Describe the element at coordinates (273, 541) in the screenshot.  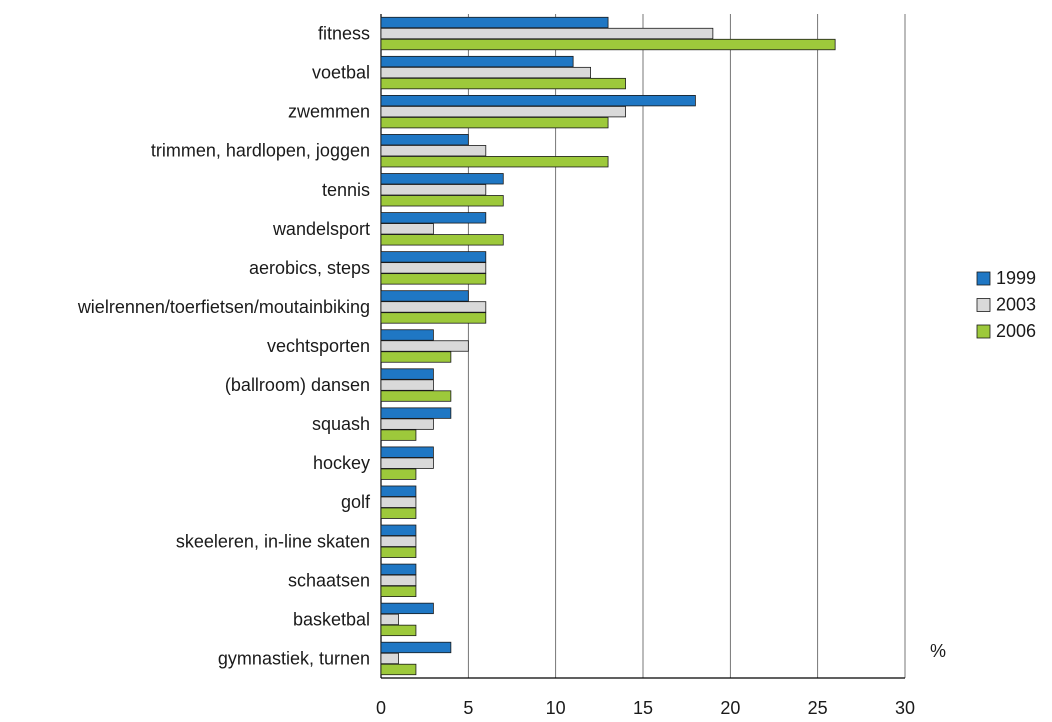
I see `category-label: skeeleren, in-line skaten` at that location.